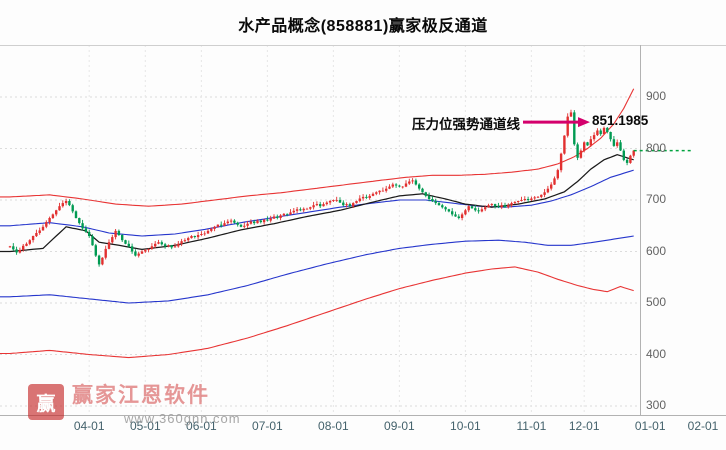 This screenshot has height=450, width=726. Describe the element at coordinates (182, 418) in the screenshot. I see `watermark-url: www.360gnn.com` at that location.